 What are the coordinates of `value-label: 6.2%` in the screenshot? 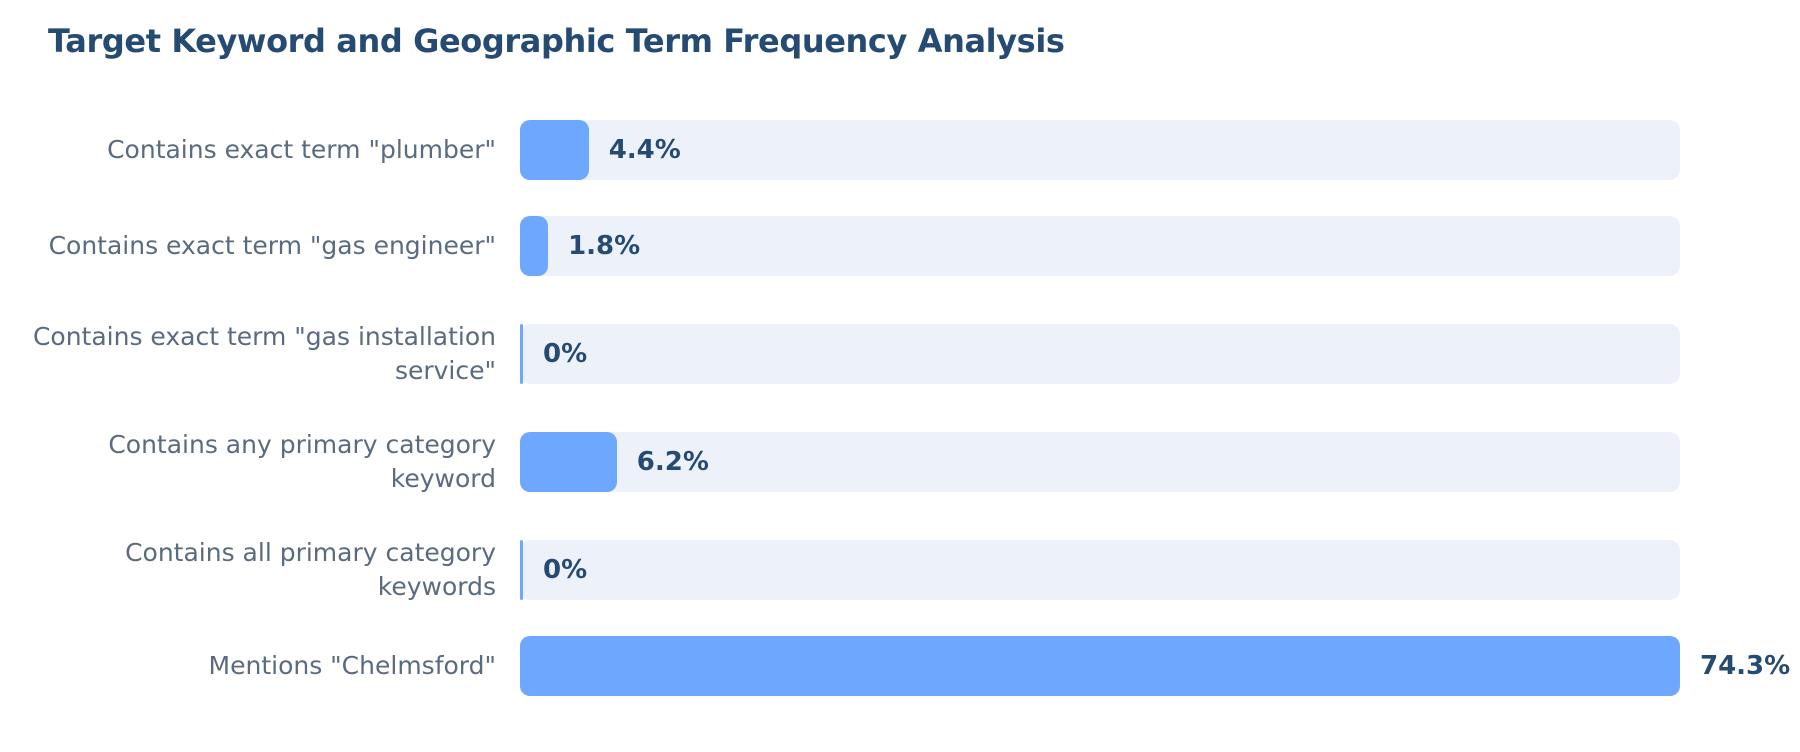 It's located at (672, 462).